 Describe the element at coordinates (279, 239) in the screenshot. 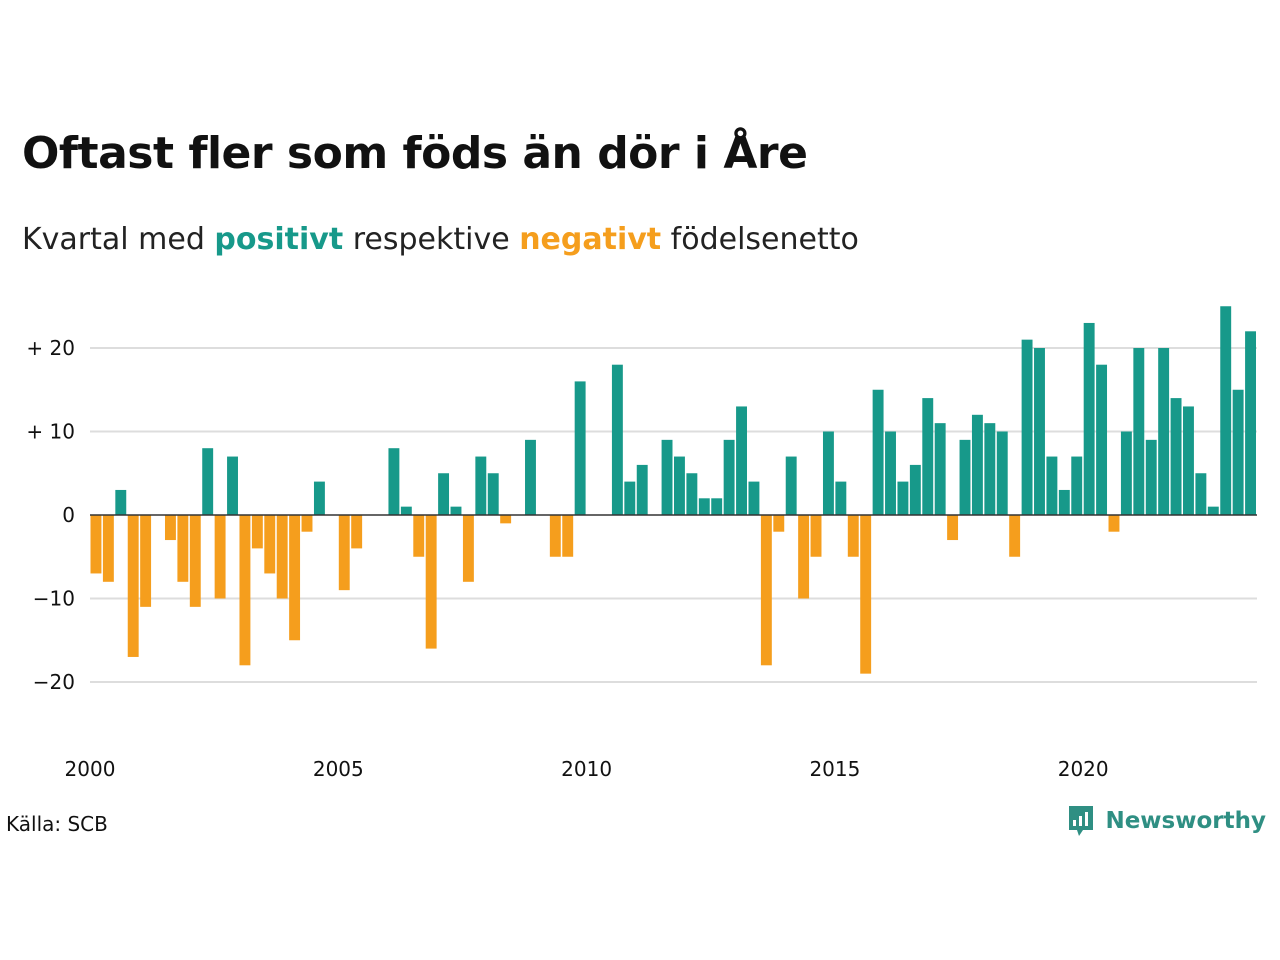

I see `subtitle-positive-word: positivt` at that location.